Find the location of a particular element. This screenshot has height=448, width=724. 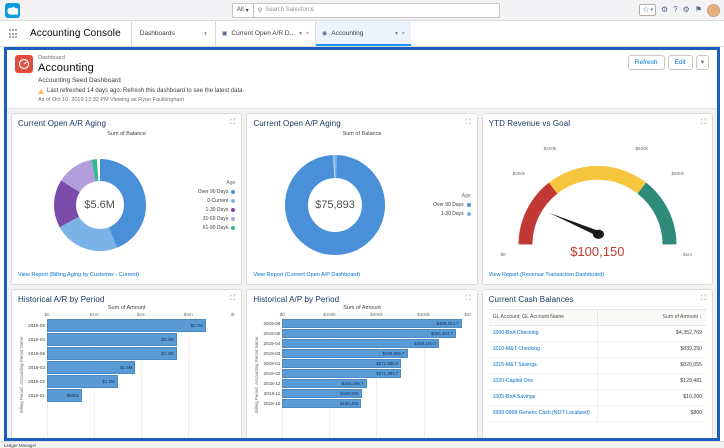

bar-row: 2019-01 $600K is located at coordinates (130, 395).